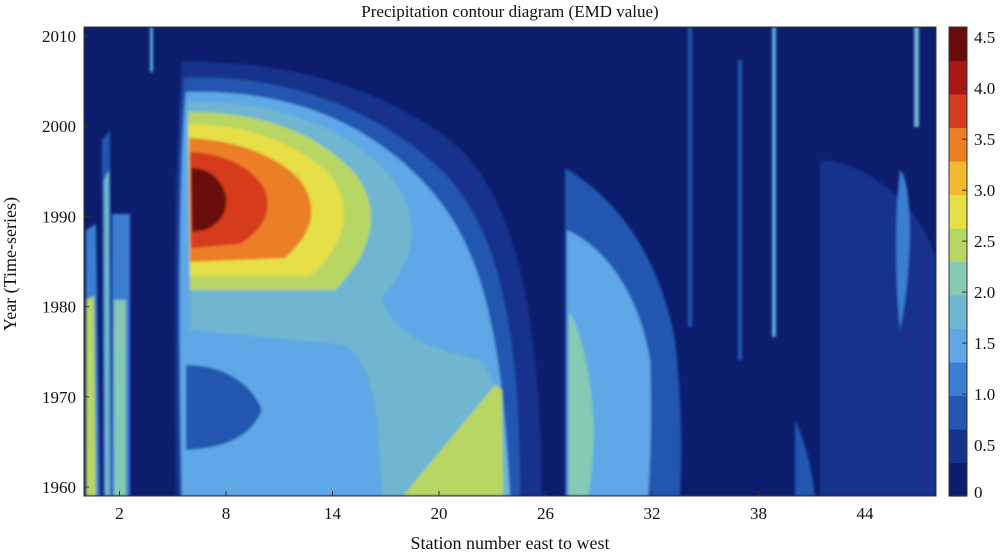 The height and width of the screenshot is (555, 1000). I want to click on colorbar-tick-label: 4.0, so click(984, 88).